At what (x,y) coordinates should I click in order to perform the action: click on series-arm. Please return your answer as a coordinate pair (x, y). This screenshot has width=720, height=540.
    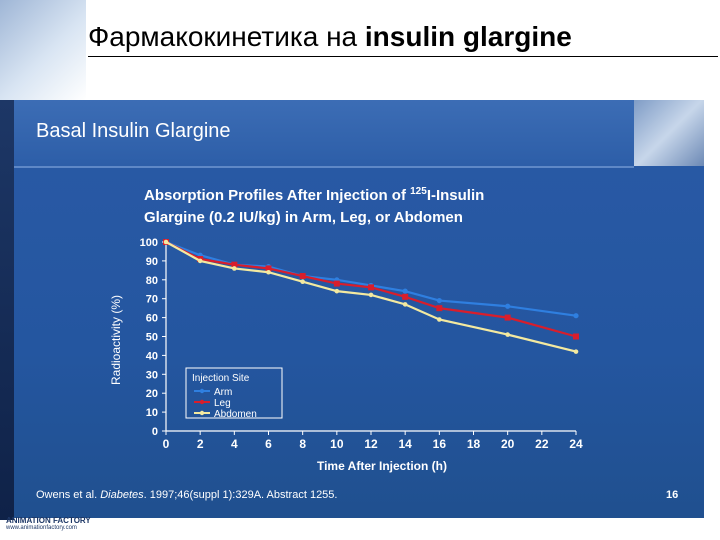
    Looking at the image, I should click on (371, 279).